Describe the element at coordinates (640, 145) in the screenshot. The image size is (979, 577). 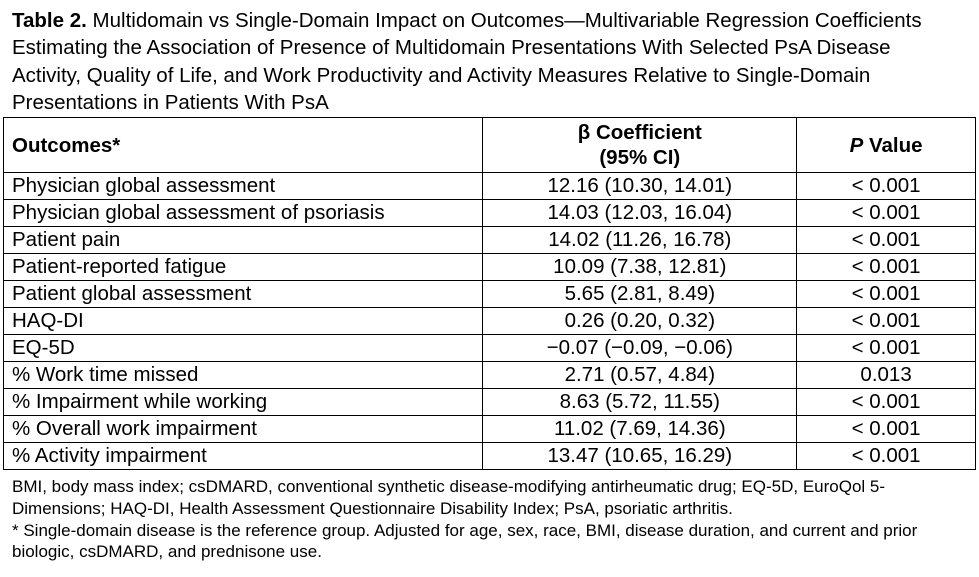
I see `column-header: β Coefficient (95% CI)` at that location.